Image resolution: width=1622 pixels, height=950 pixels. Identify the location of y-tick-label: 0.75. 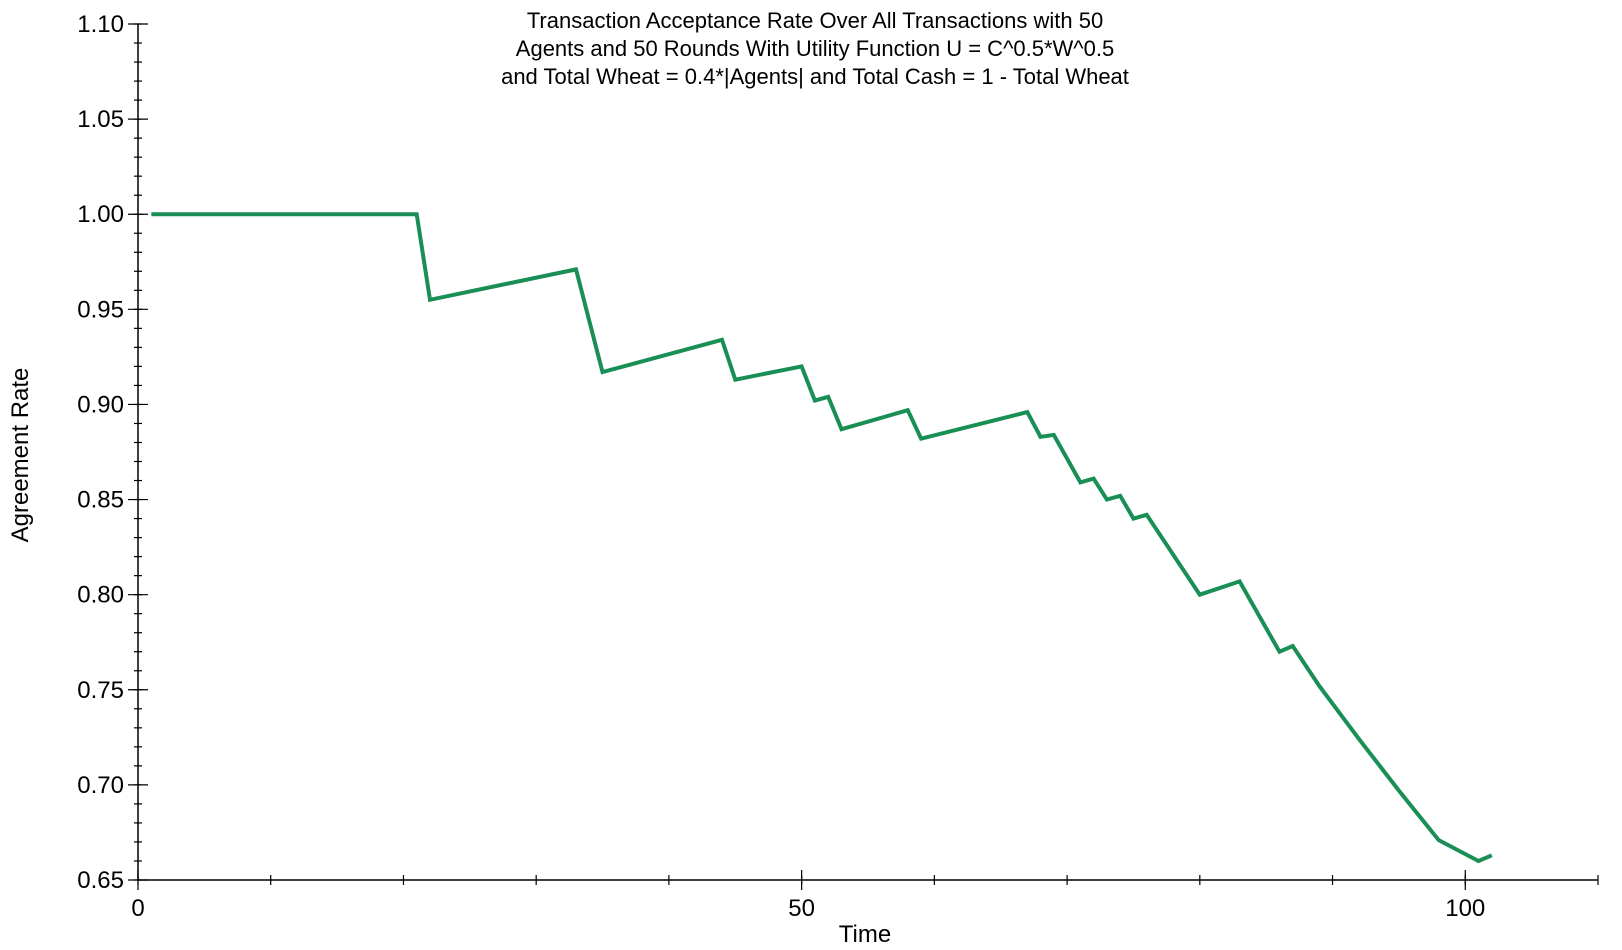
(100, 690).